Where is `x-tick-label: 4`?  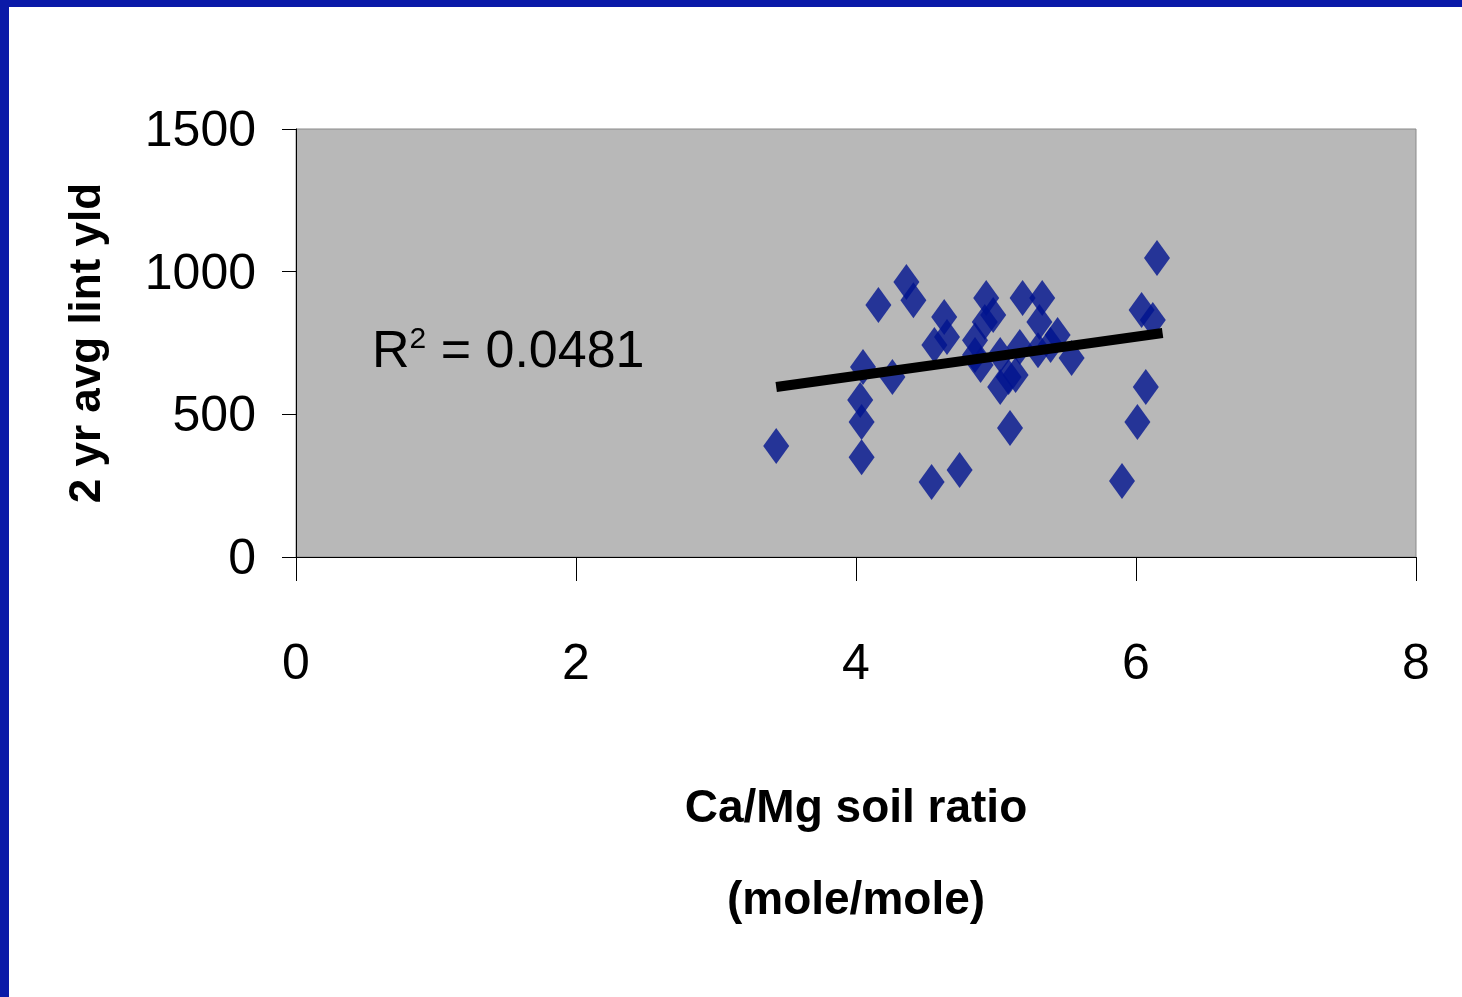
x-tick-label: 4 is located at coordinates (856, 662).